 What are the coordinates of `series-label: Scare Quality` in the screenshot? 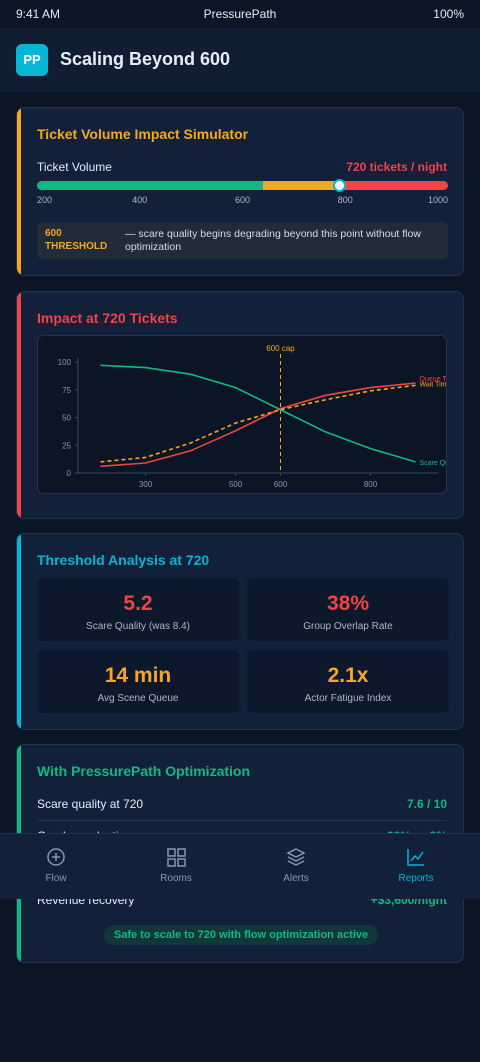 It's located at (434, 463).